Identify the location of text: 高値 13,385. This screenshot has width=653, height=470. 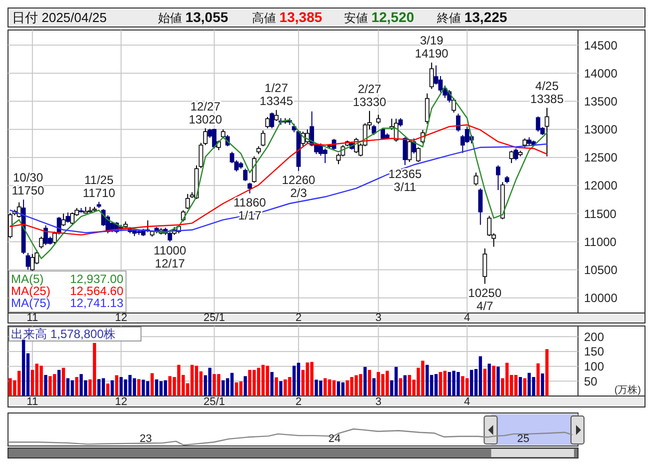
(287, 17).